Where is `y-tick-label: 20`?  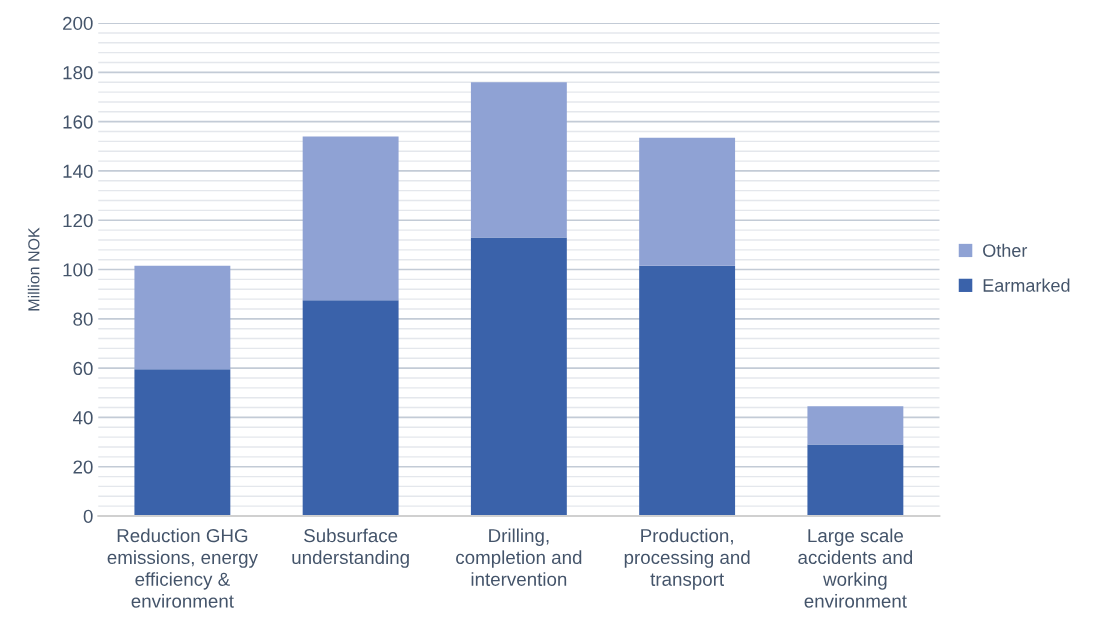
y-tick-label: 20 is located at coordinates (83, 467).